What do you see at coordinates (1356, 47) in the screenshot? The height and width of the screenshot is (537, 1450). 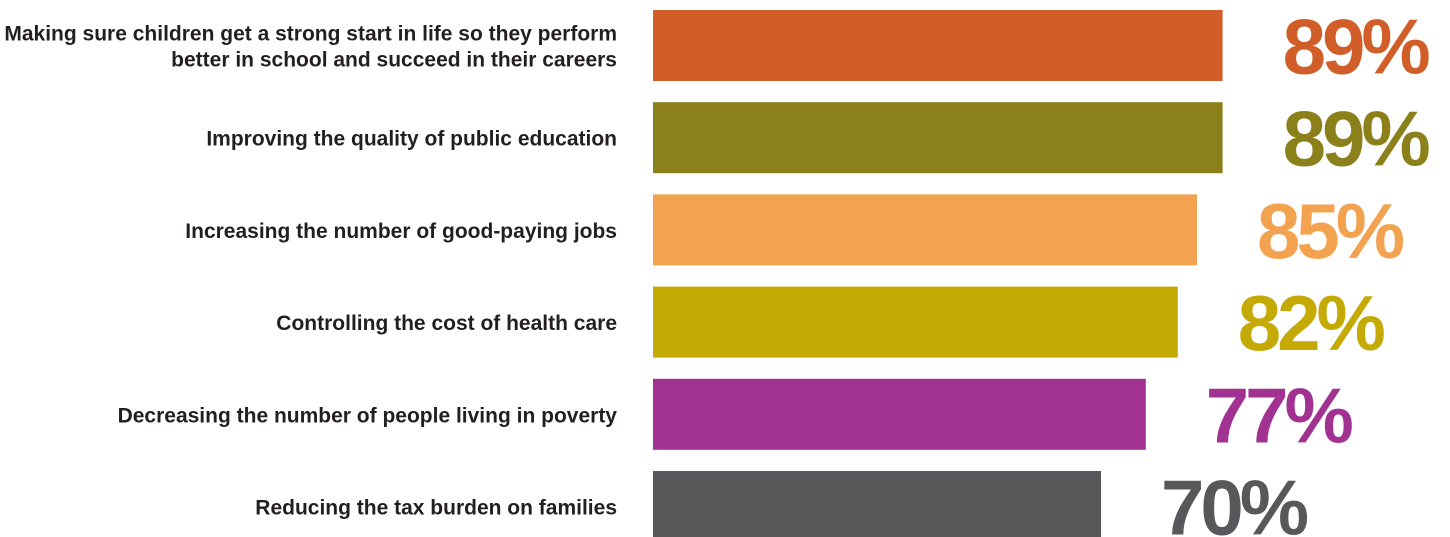 I see `value-label-1: 89%` at bounding box center [1356, 47].